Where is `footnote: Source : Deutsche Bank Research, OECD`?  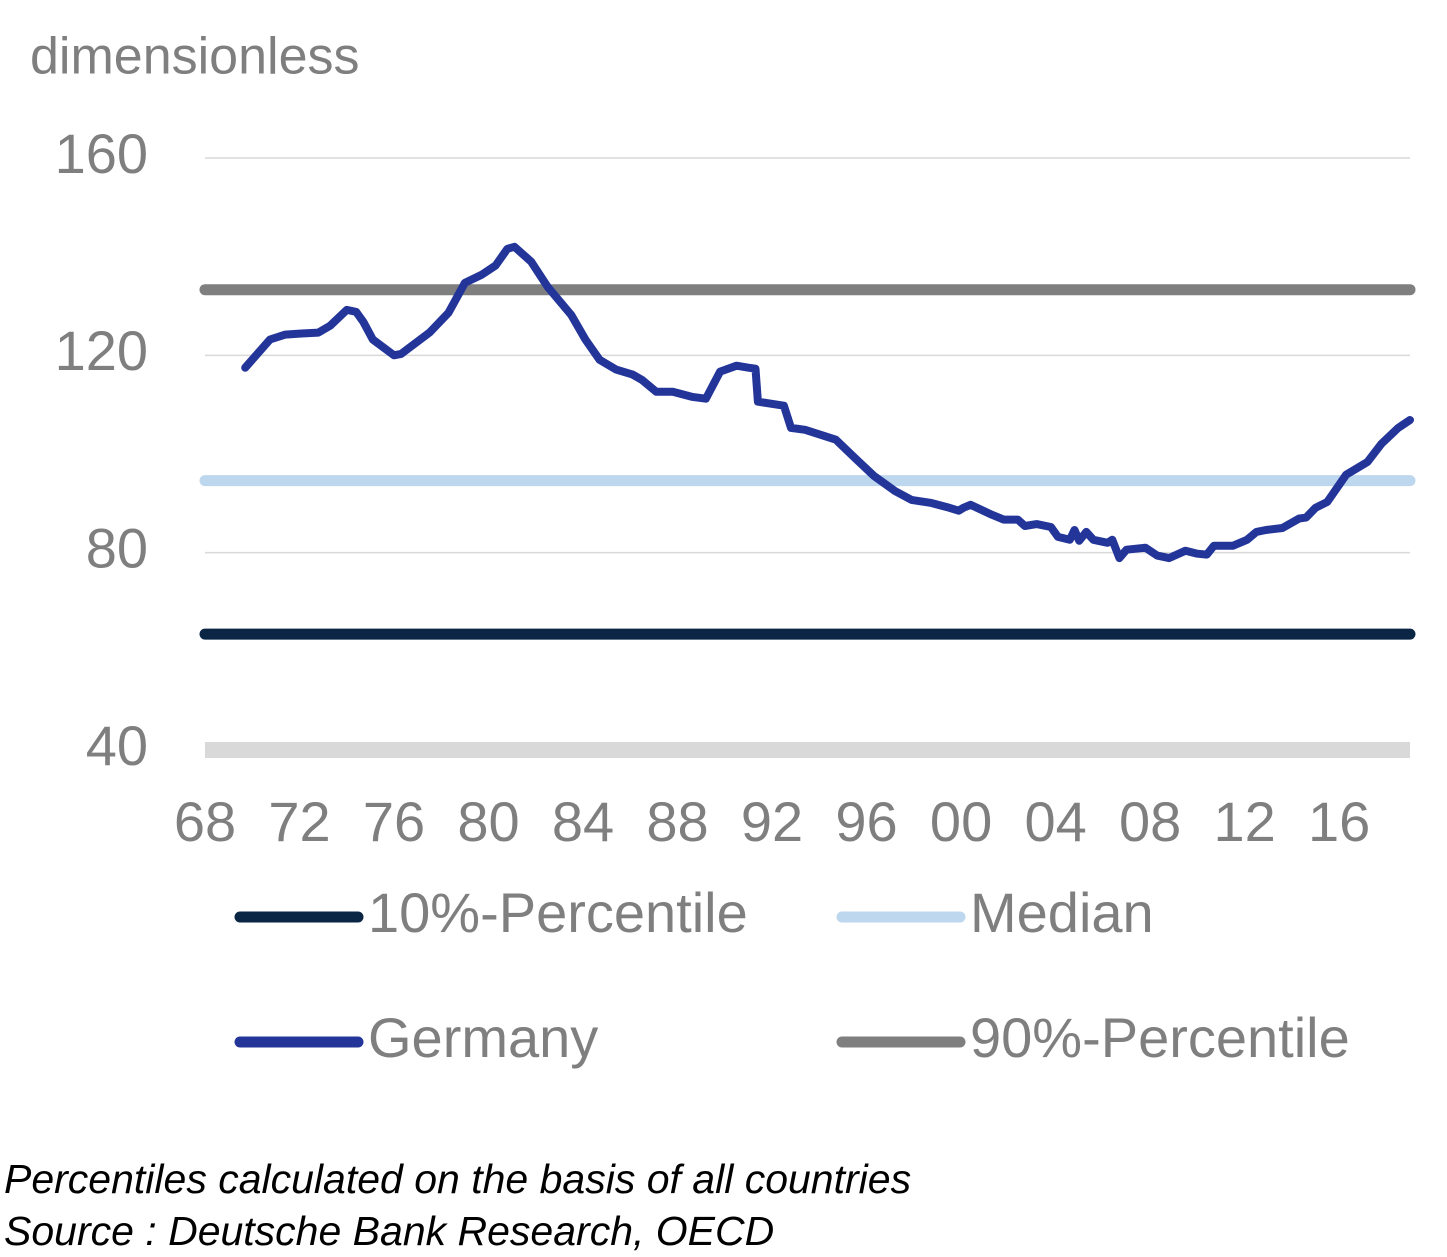 footnote: Source : Deutsche Bank Research, OECD is located at coordinates (389, 1231).